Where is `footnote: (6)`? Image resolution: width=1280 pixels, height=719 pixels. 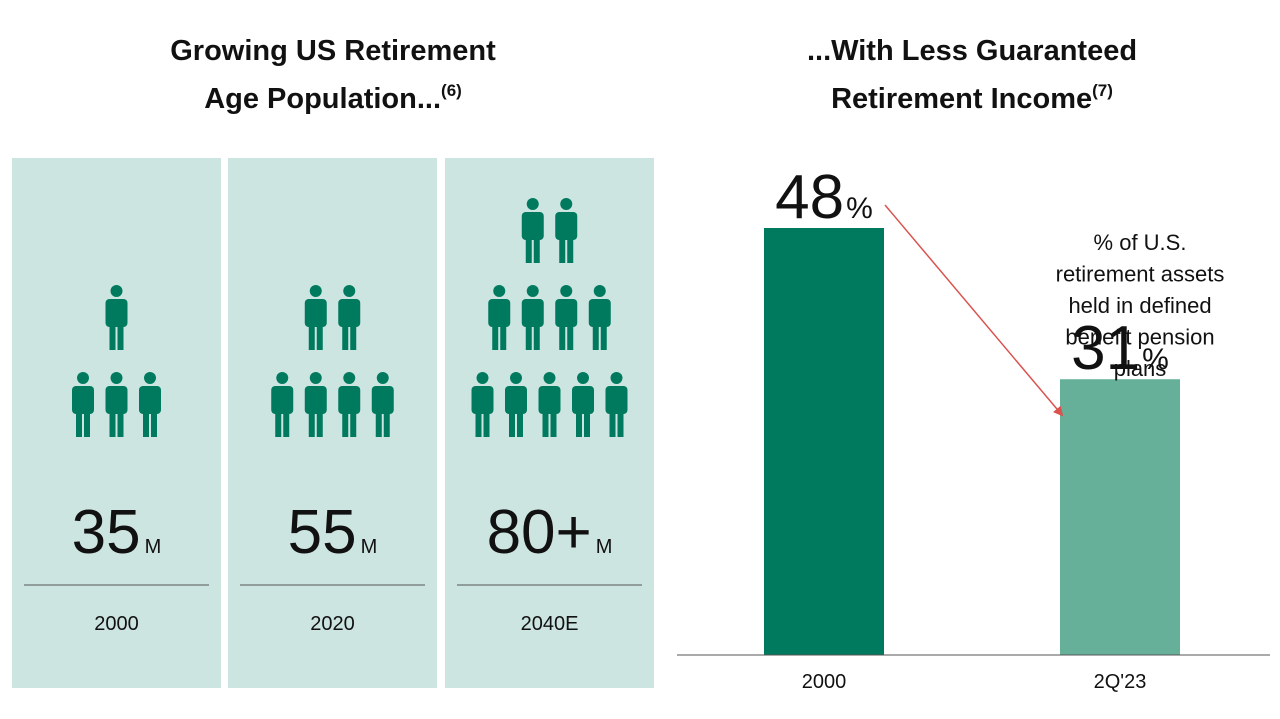 footnote: (6) is located at coordinates (451, 90).